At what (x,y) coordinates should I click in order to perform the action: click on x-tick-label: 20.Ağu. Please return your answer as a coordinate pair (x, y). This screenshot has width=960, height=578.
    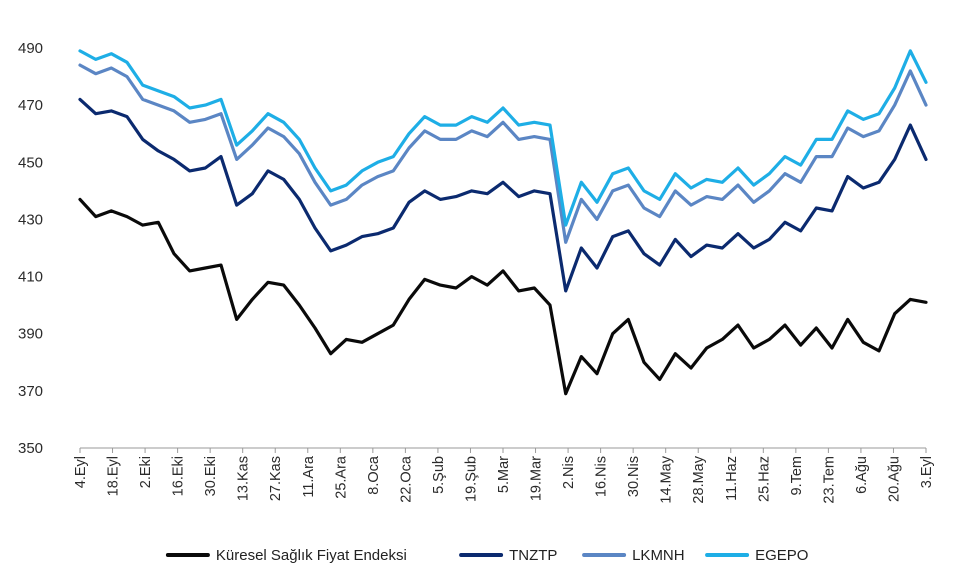
    Looking at the image, I should click on (894, 479).